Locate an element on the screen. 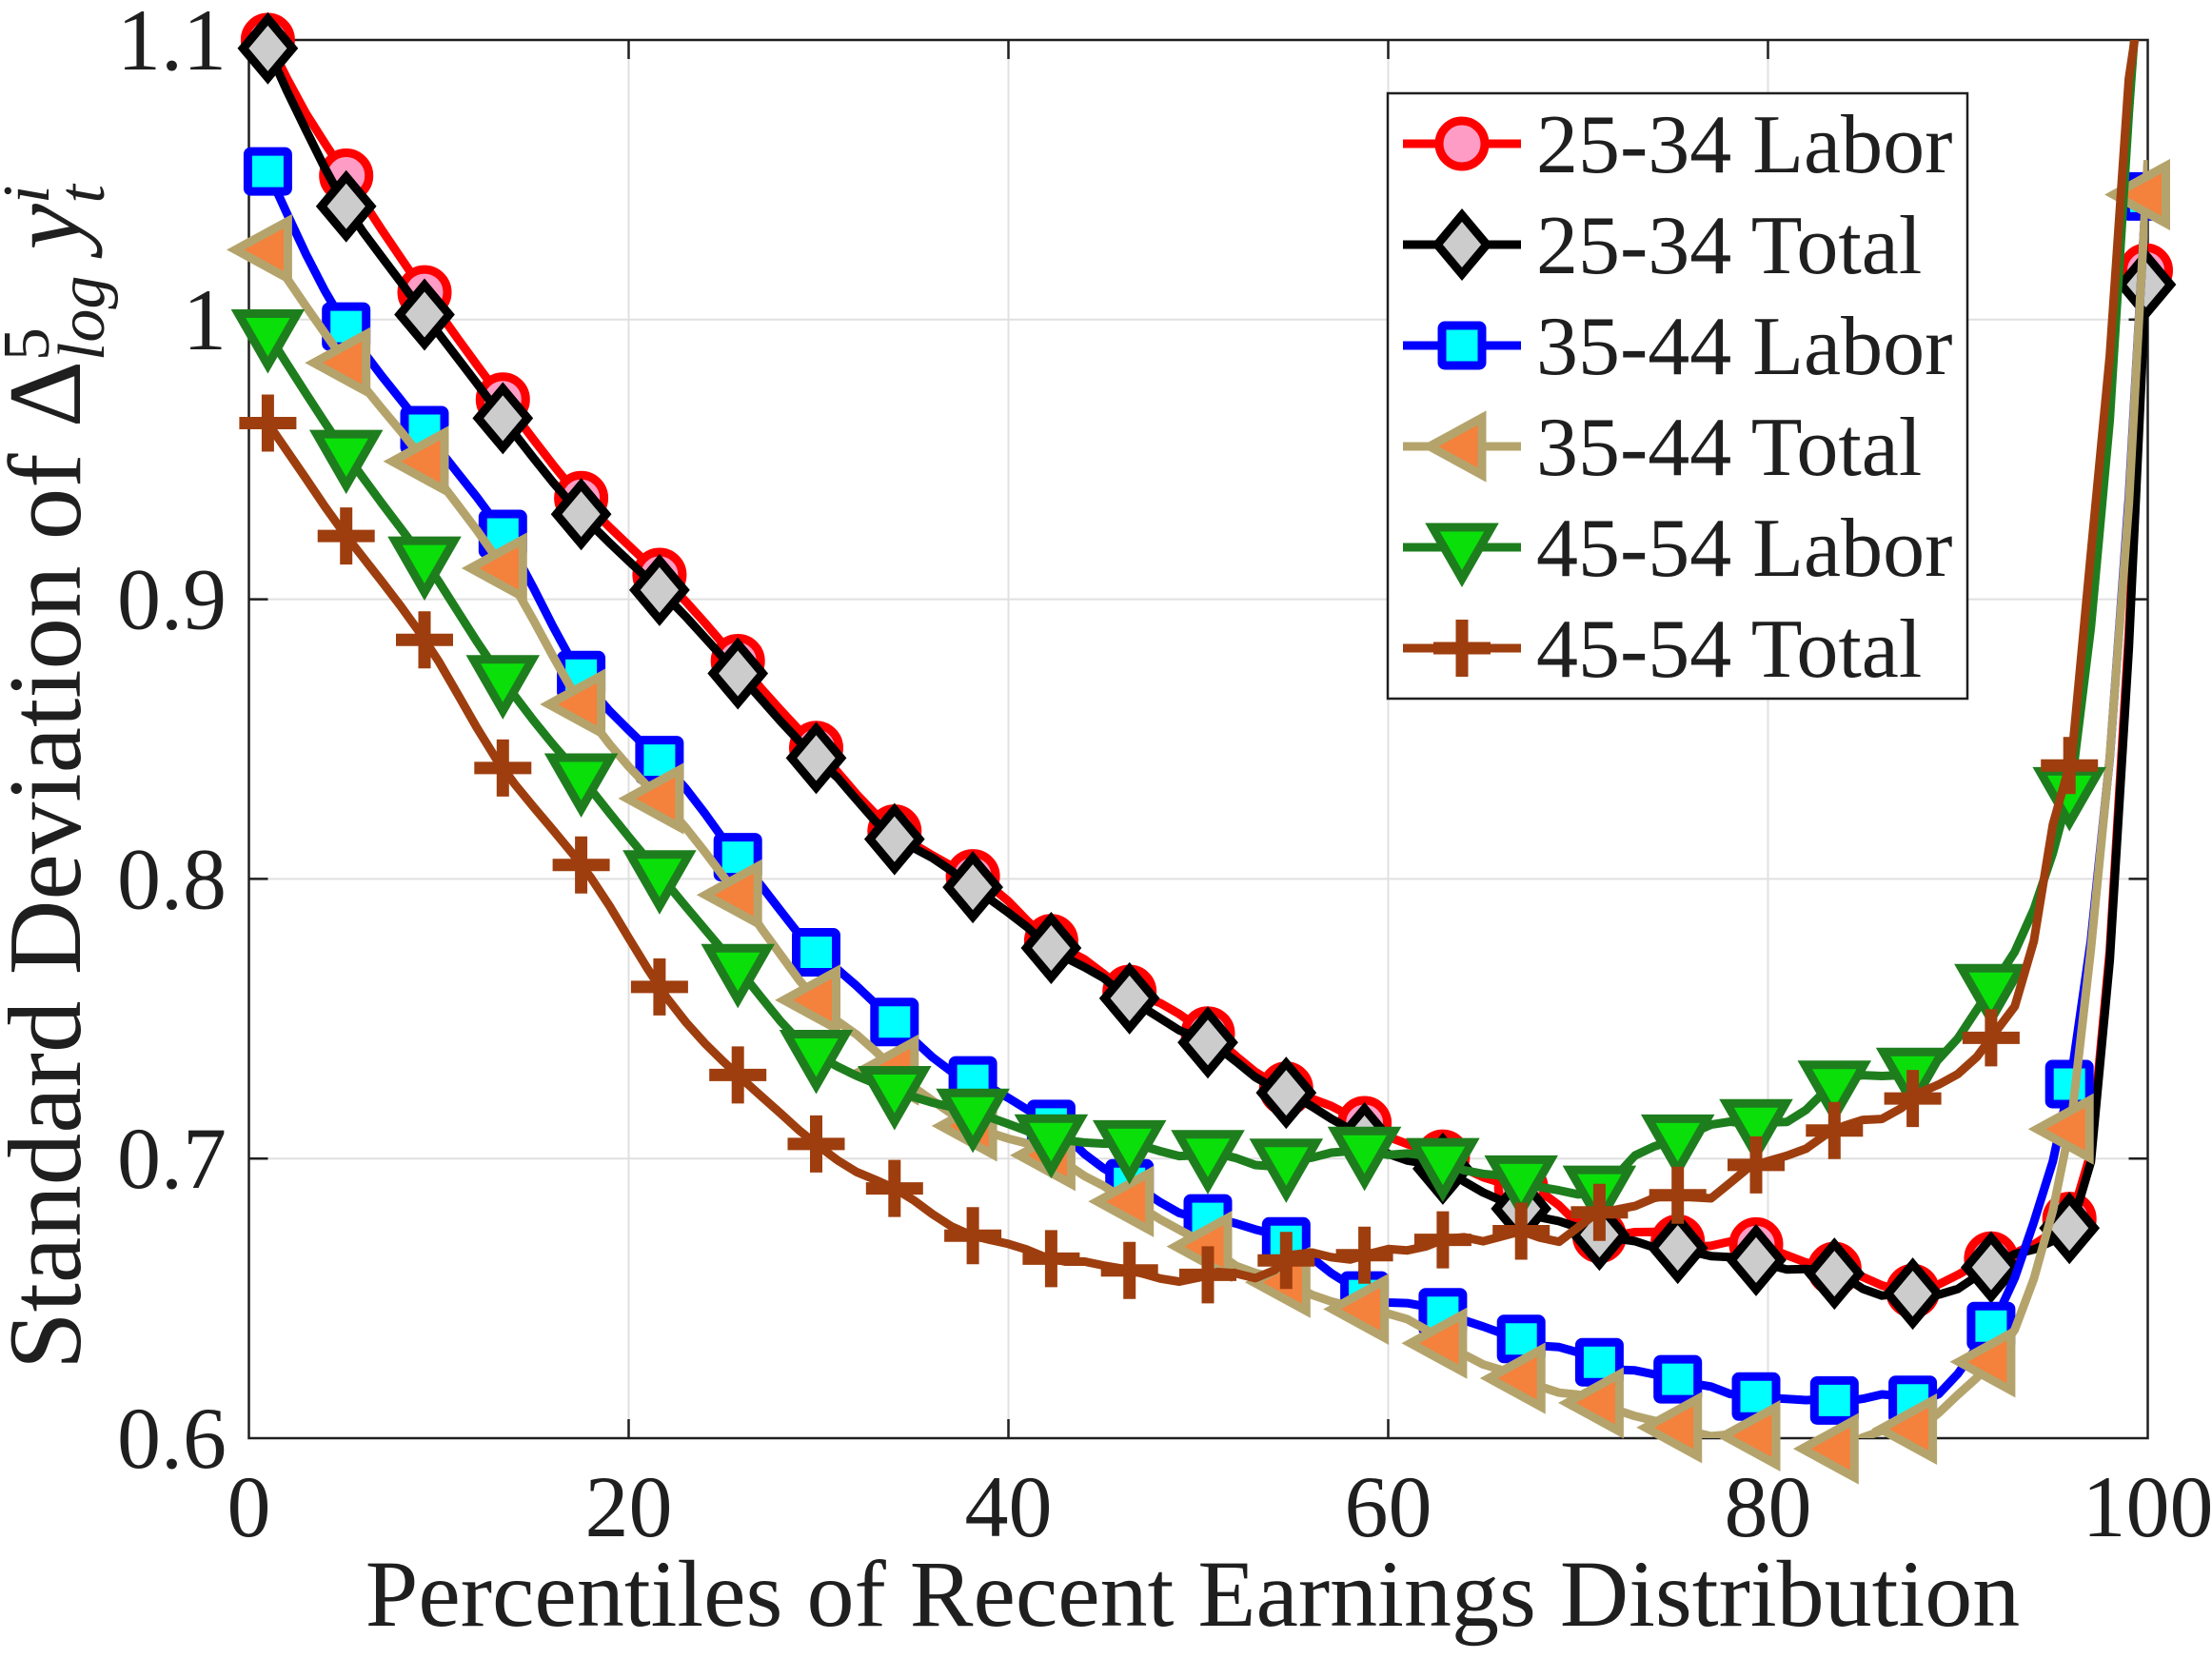 This screenshot has height=1659, width=2212. svg-text: 0 is located at coordinates (249, 1506).